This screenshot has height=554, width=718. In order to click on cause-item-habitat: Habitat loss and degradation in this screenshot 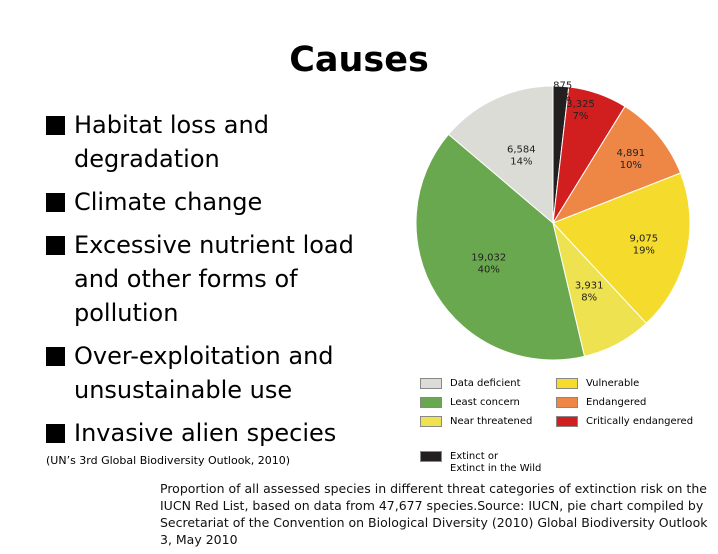, I will do `click(211, 142)`.